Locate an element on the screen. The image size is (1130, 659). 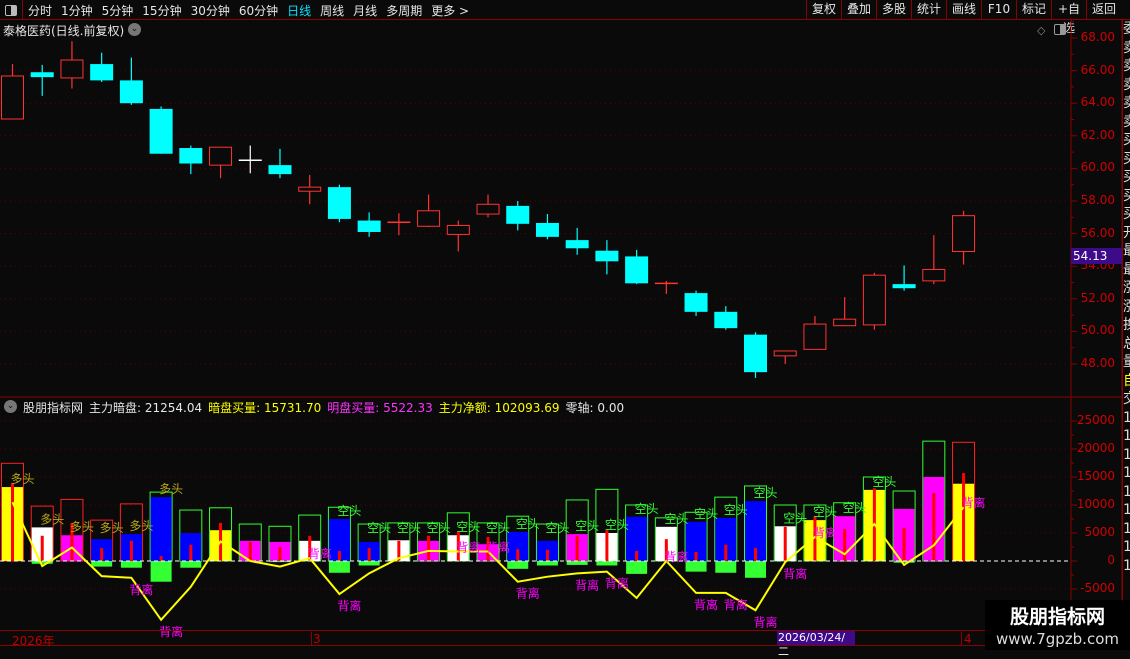
side-panel-item: 委 is located at coordinates (1126, 29).